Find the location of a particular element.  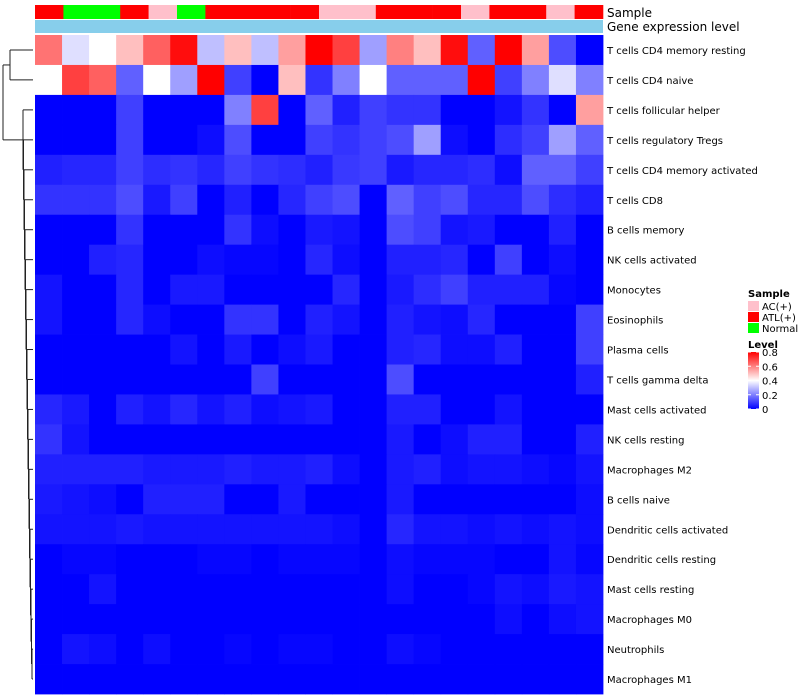

sample-legend-swatch is located at coordinates (753, 328).